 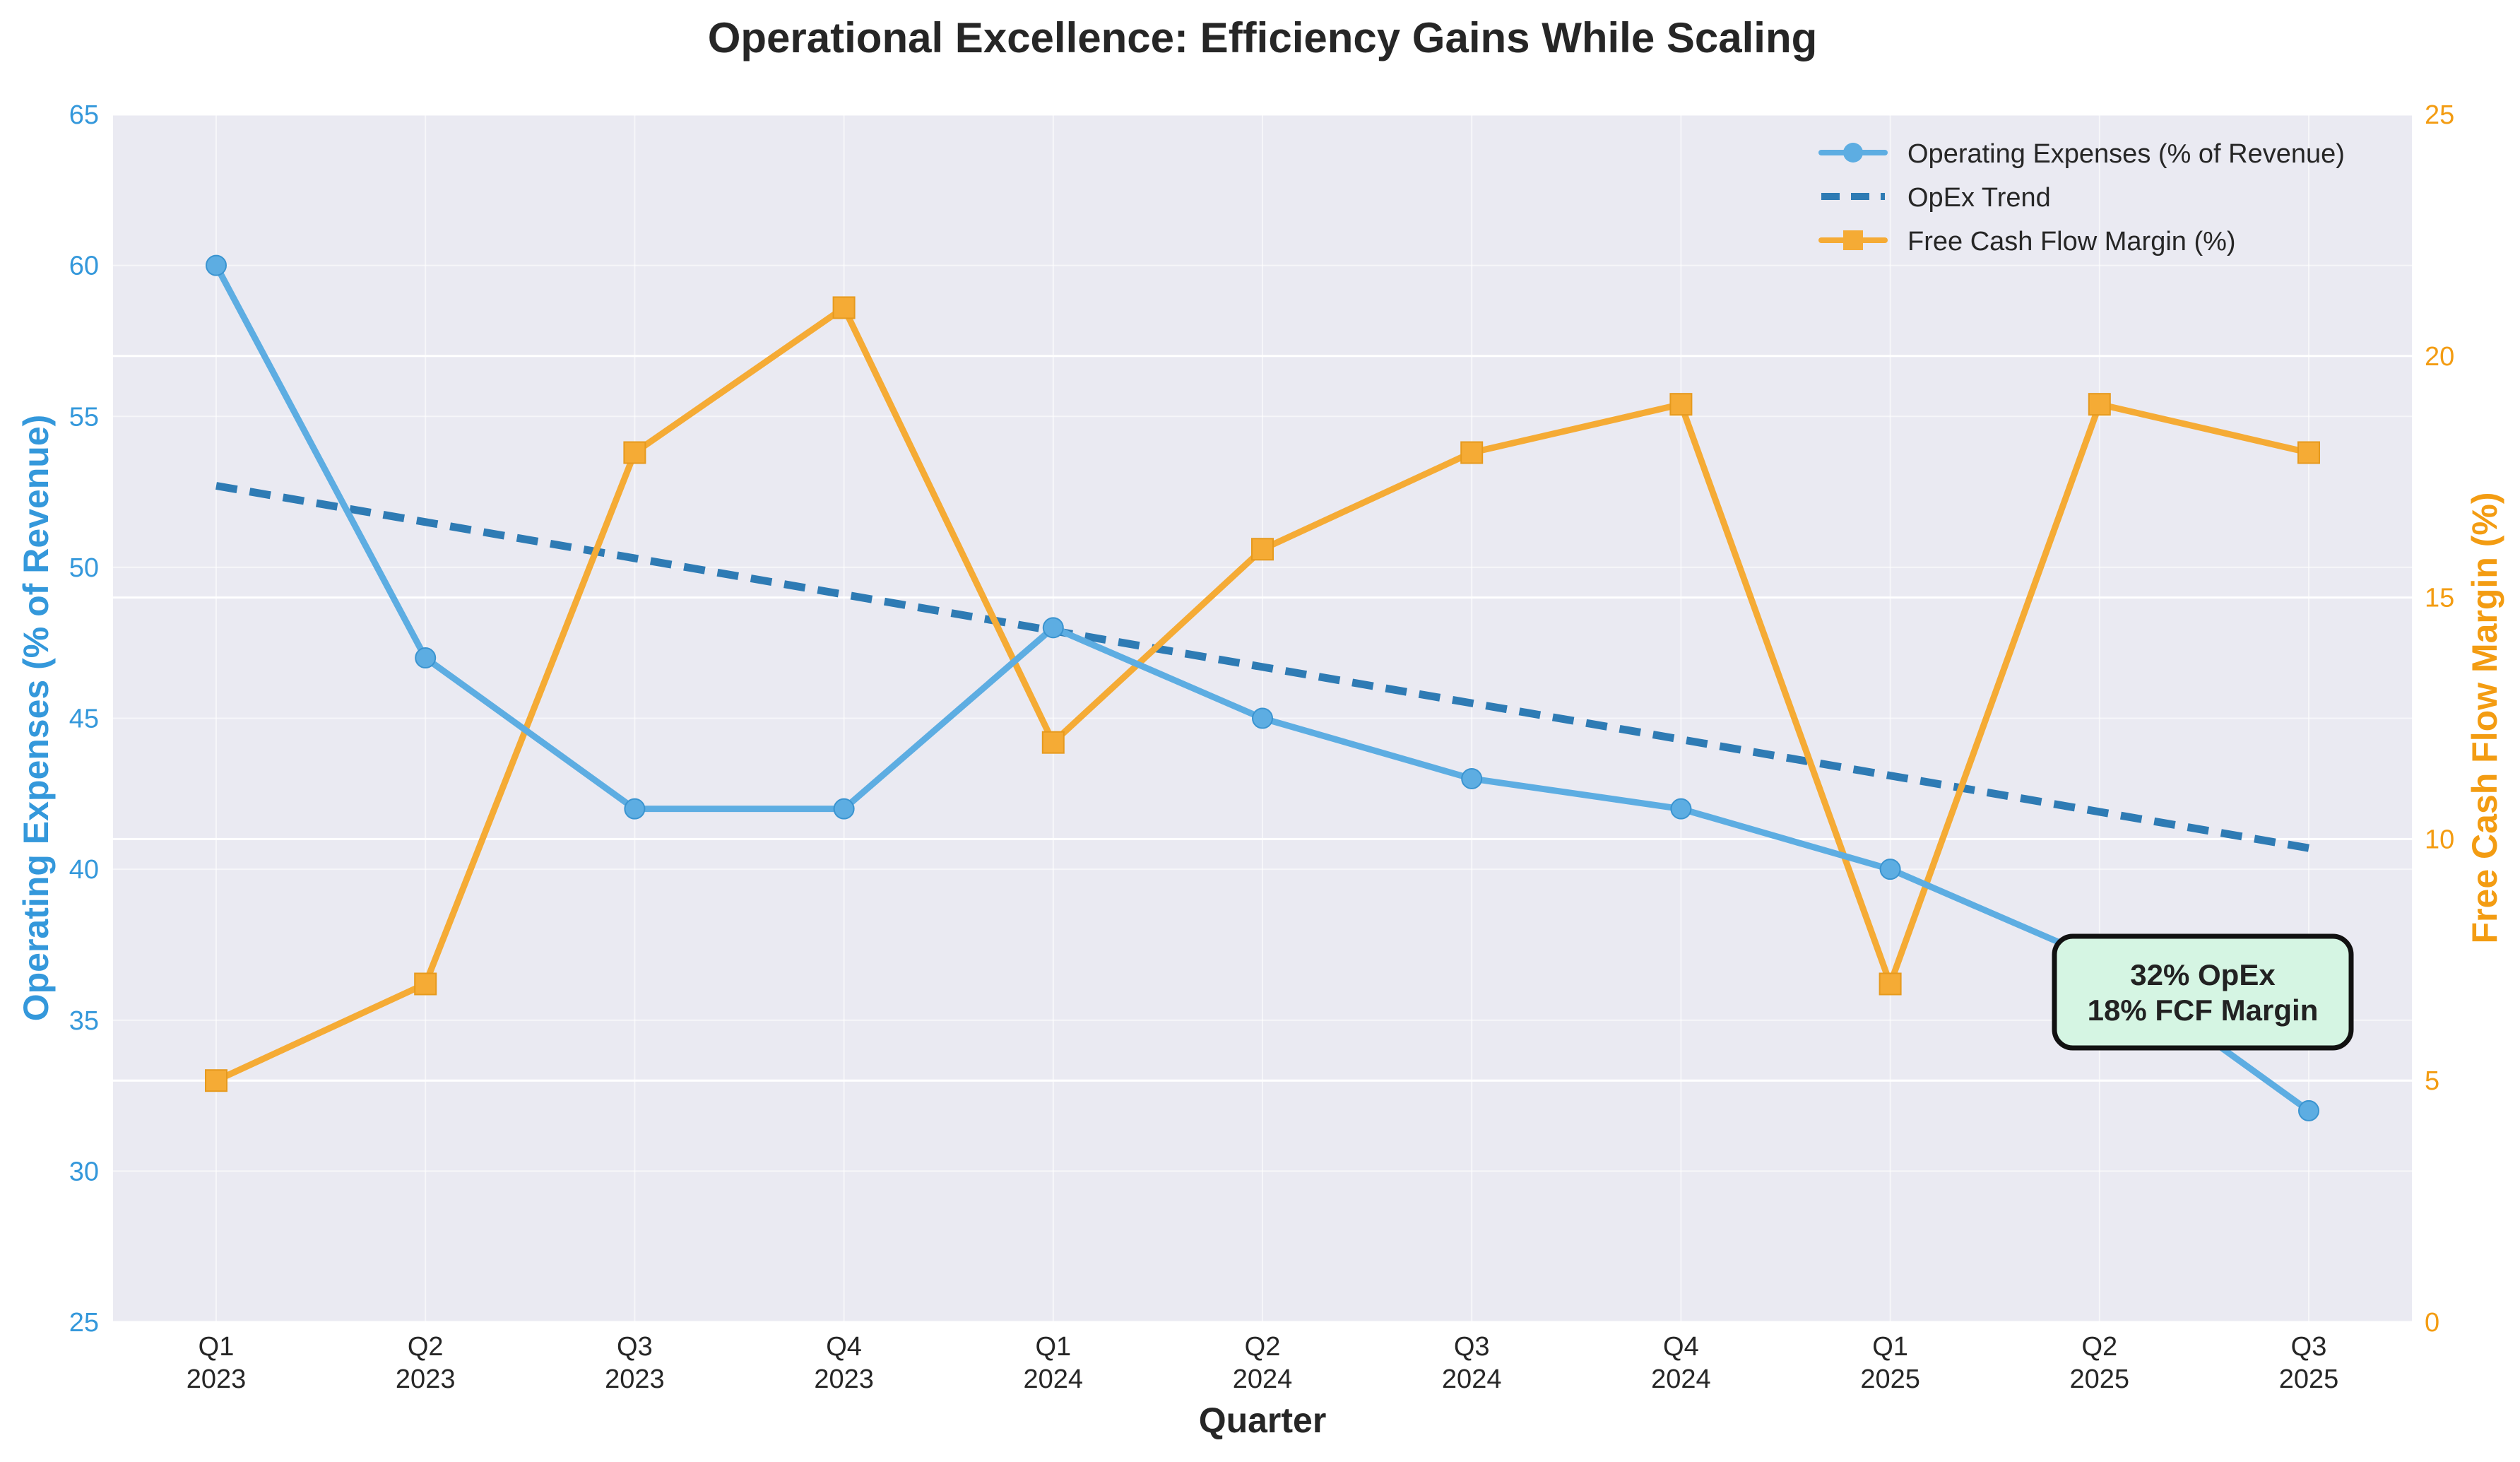 I want to click on legend-label-fcf: Free Cash Flow Margin (%), so click(x=2071, y=242).